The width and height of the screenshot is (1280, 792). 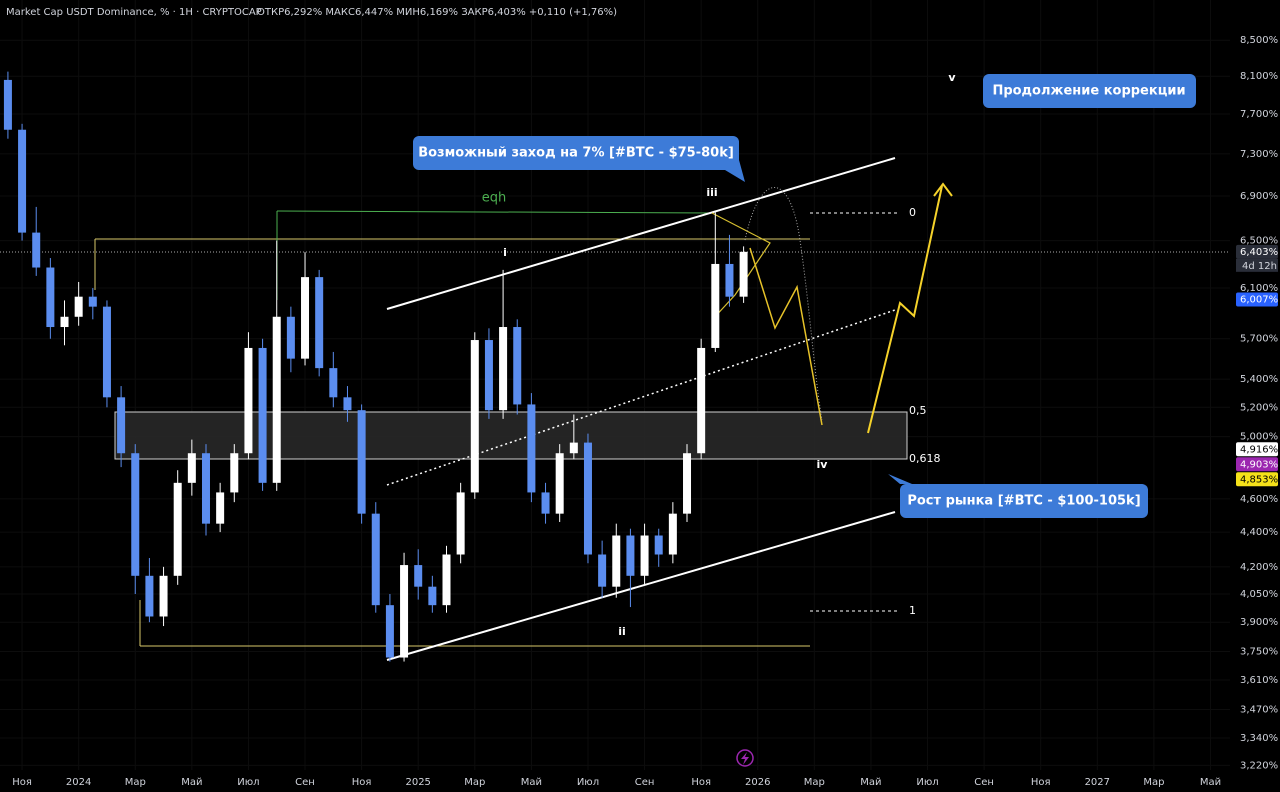 What do you see at coordinates (711, 192) in the screenshot?
I see `wave-label: iii` at bounding box center [711, 192].